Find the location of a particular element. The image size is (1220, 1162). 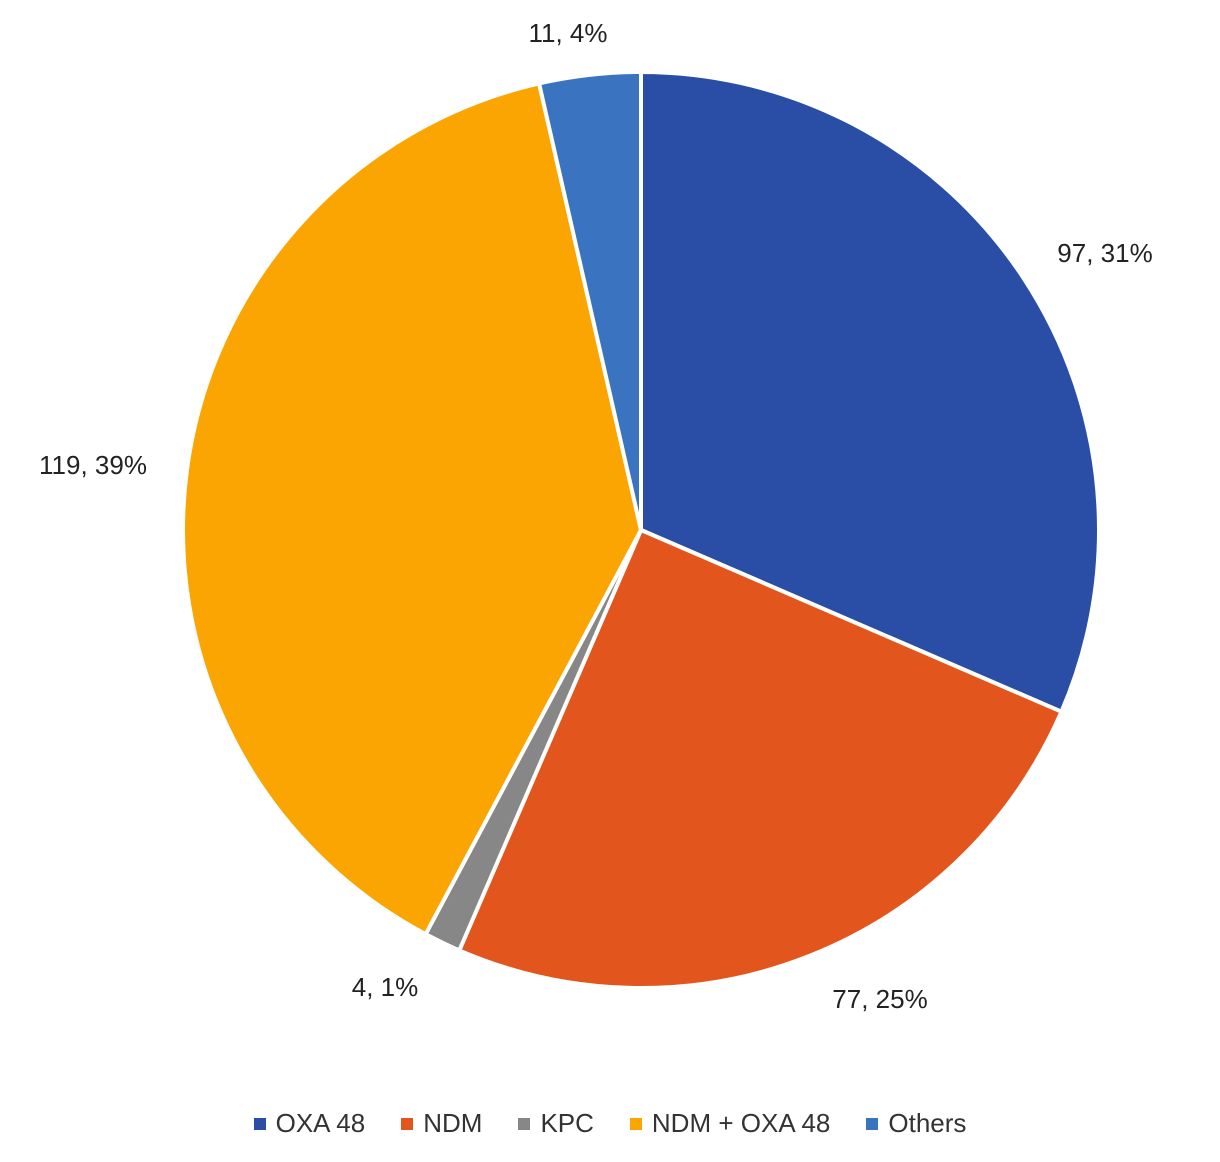

legend-item: NDM + OXA 48 is located at coordinates (730, 1123).